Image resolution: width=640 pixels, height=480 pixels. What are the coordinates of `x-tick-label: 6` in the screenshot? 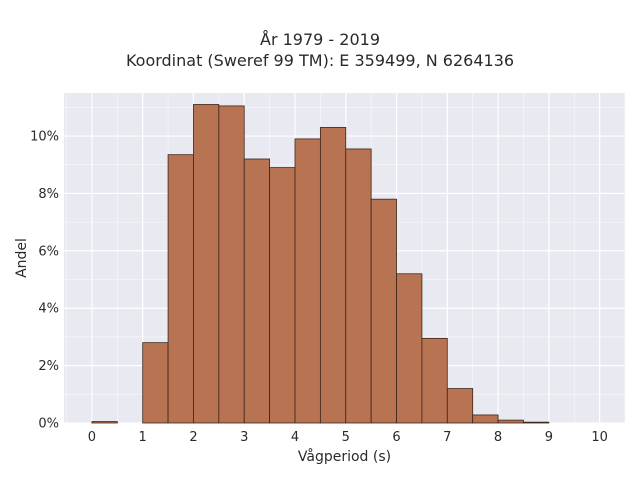 It's located at (396, 437).